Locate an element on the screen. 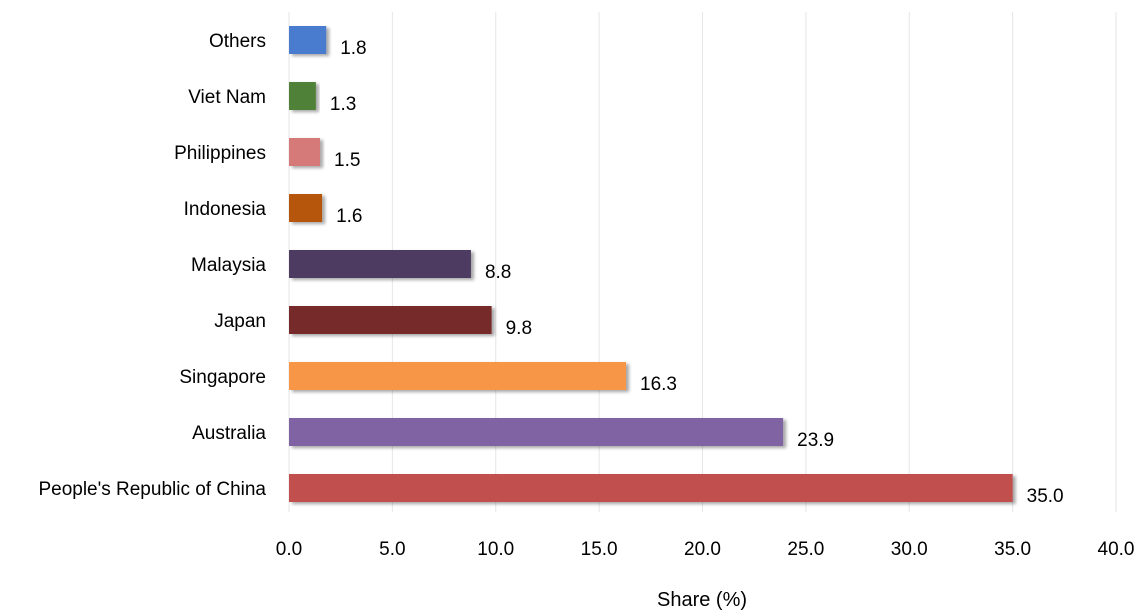 Image resolution: width=1138 pixels, height=616 pixels. x-tick-label: 30.0 is located at coordinates (909, 549).